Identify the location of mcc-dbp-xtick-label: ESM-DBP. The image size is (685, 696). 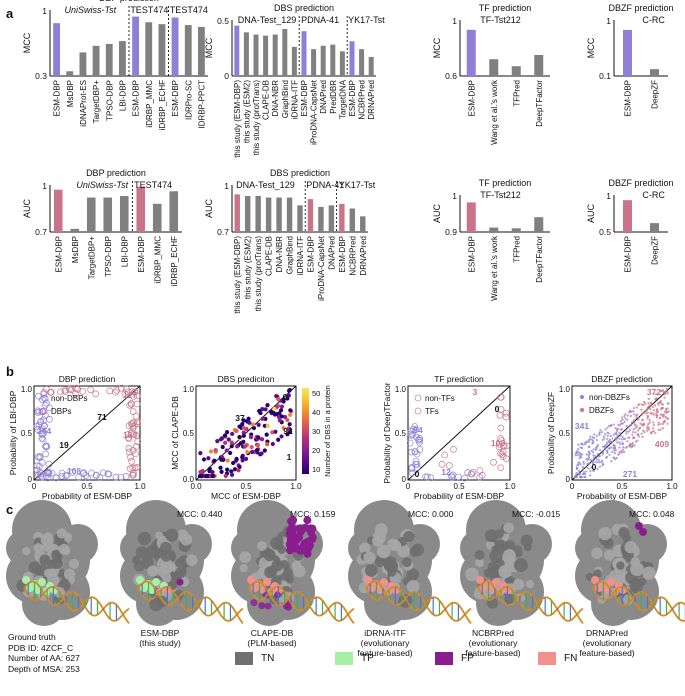
(136, 98).